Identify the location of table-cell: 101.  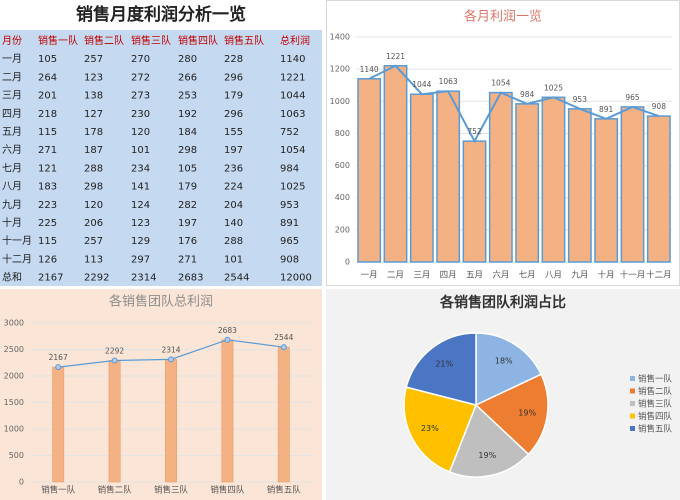
(233, 259).